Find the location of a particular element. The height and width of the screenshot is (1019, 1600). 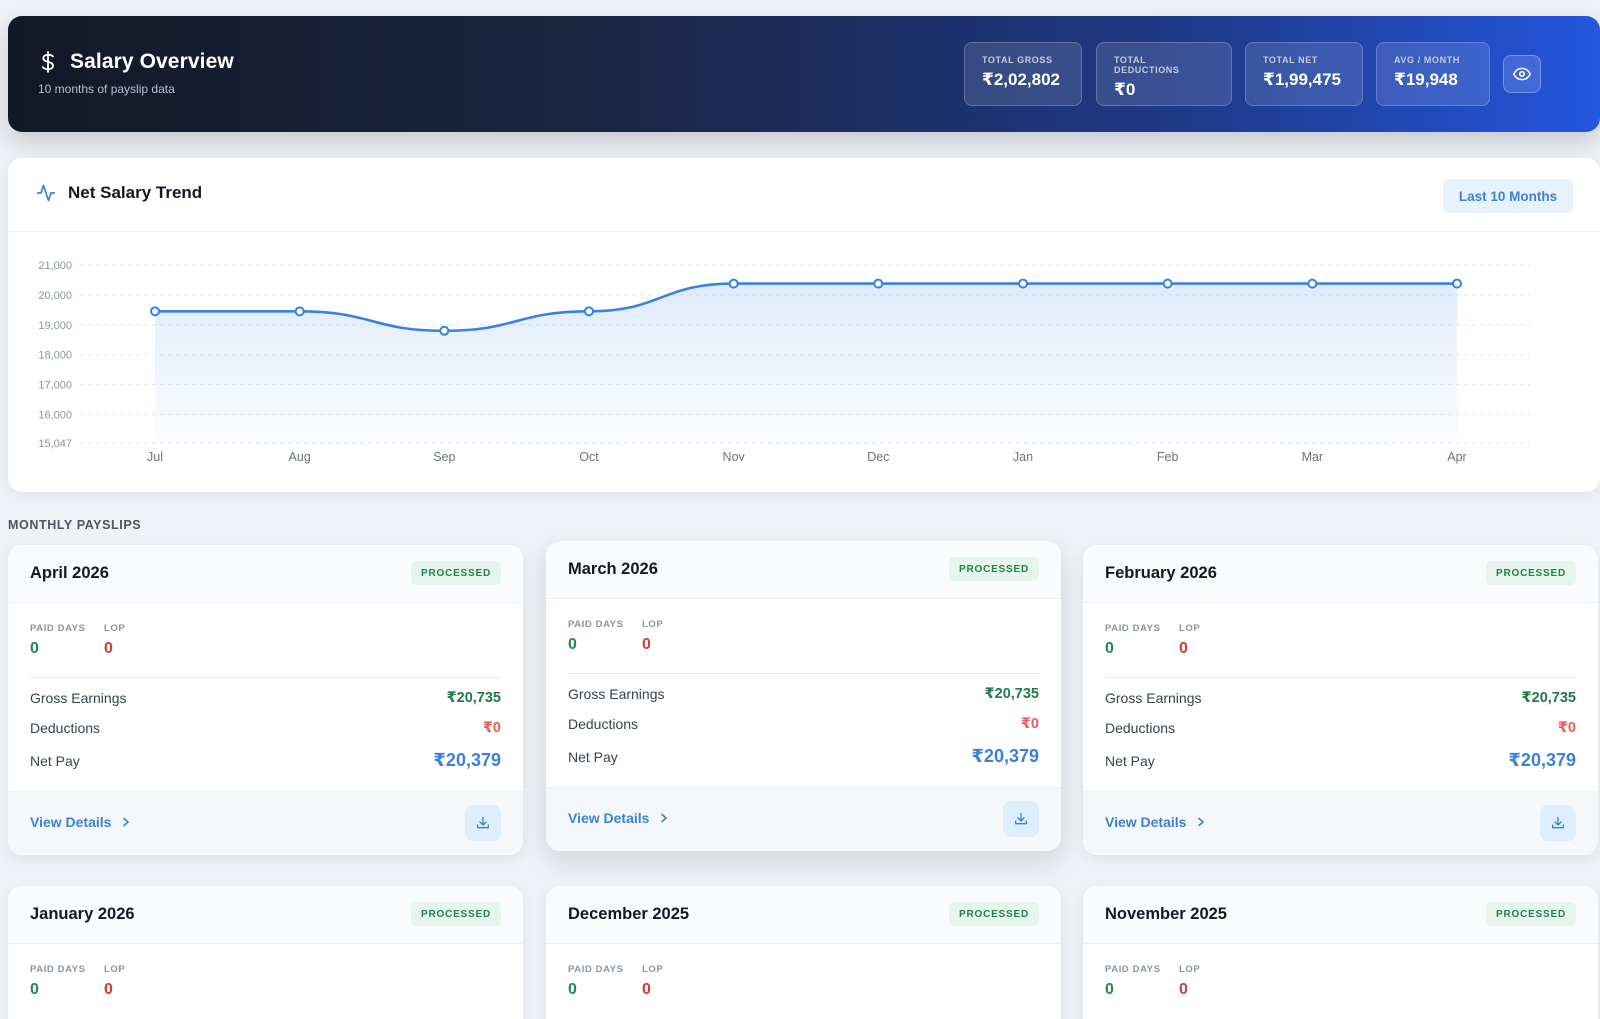

toggle-visibility-button is located at coordinates (1522, 74).